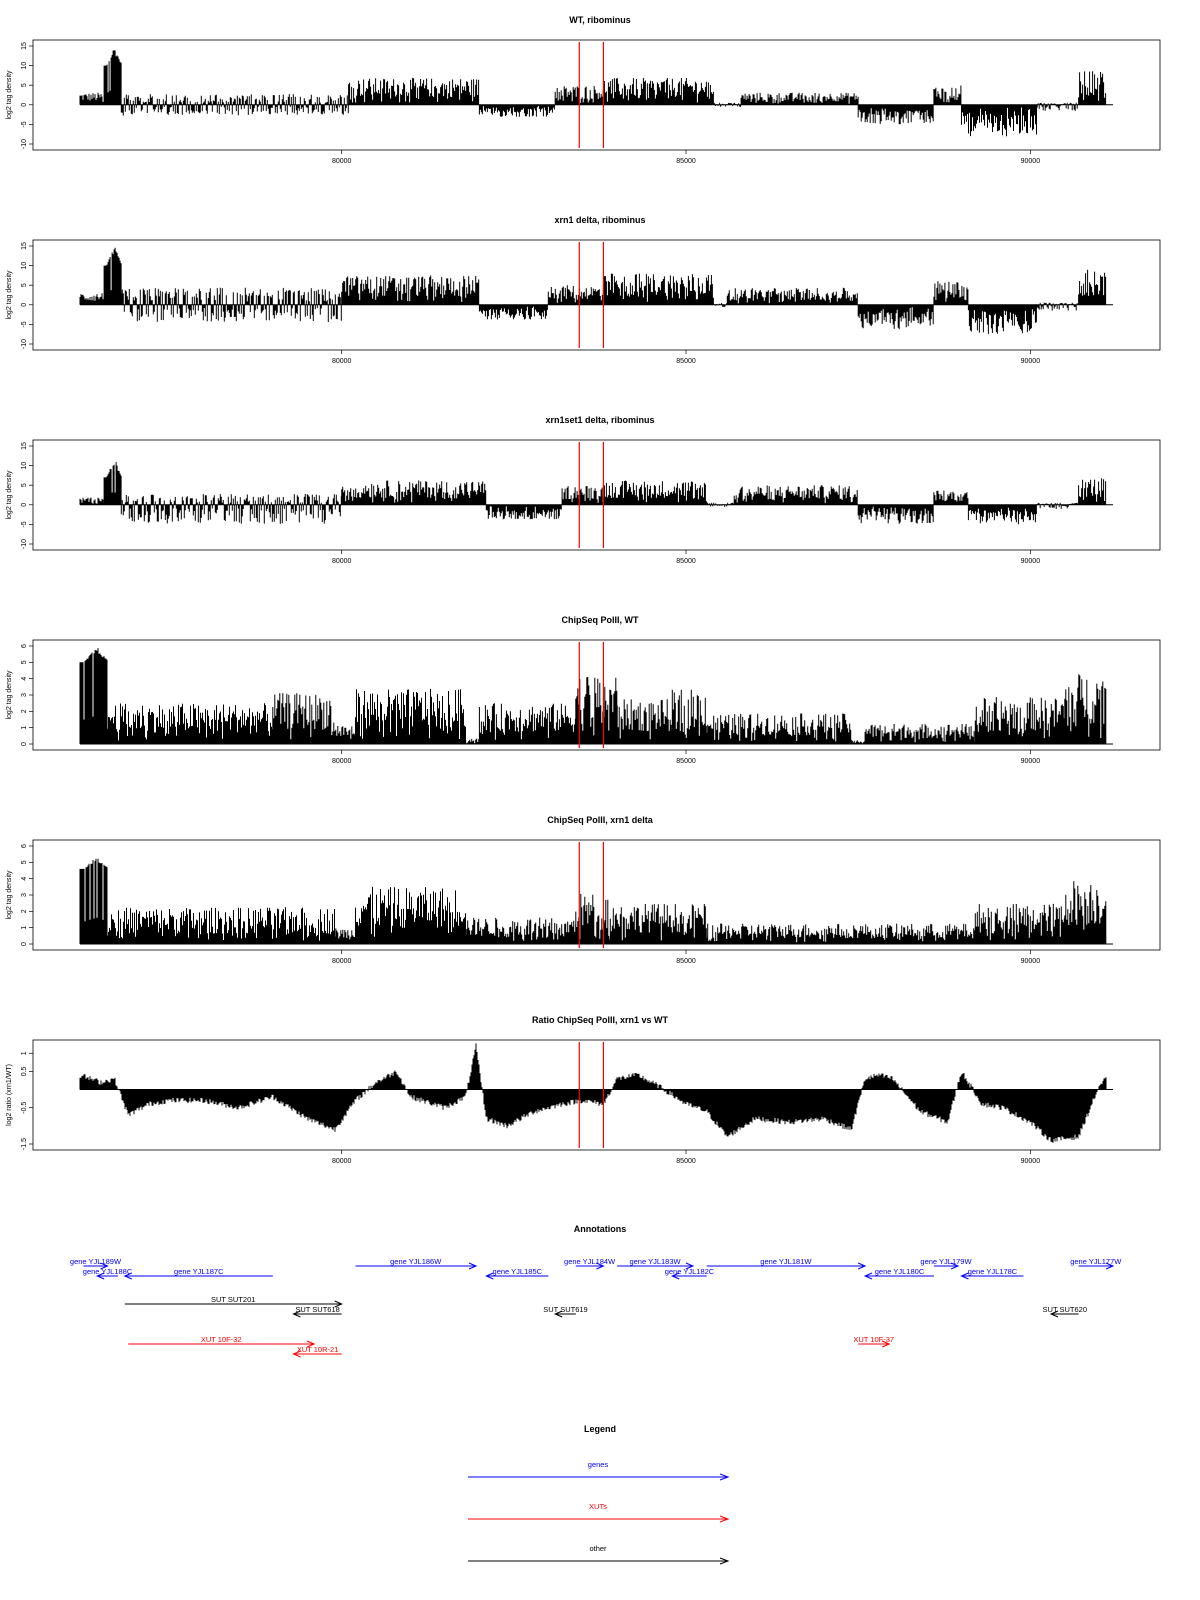 The height and width of the screenshot is (1600, 1200). I want to click on panel-title: Ratio ChipSeq PolII, xrn1 vs WT, so click(600, 1020).